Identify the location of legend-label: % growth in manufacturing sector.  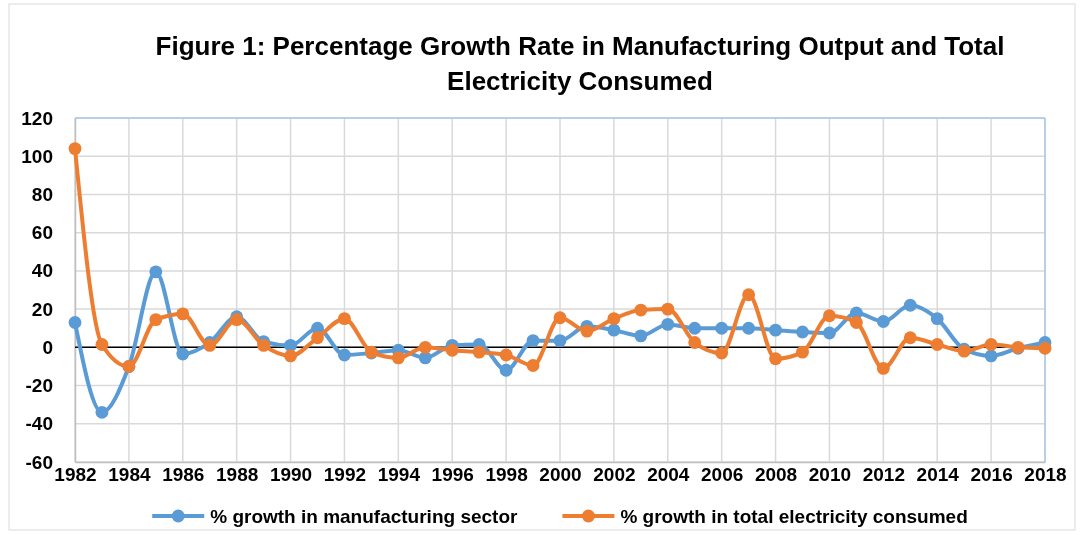
(364, 516).